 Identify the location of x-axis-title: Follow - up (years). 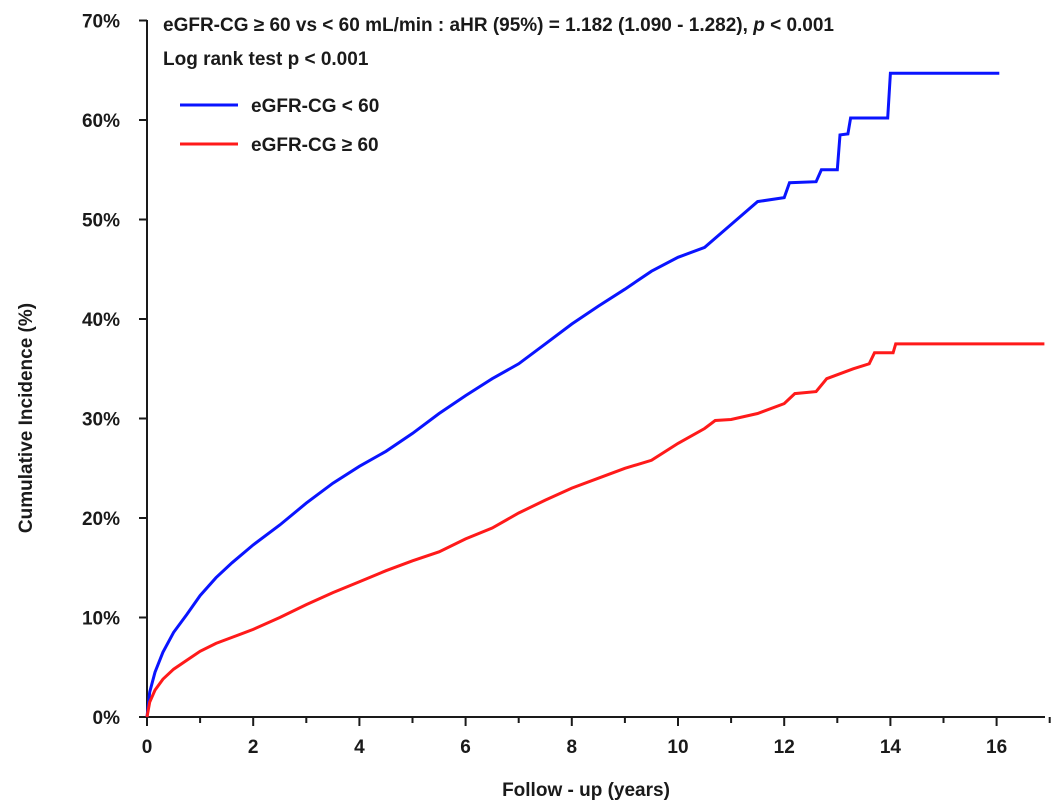
(586, 790).